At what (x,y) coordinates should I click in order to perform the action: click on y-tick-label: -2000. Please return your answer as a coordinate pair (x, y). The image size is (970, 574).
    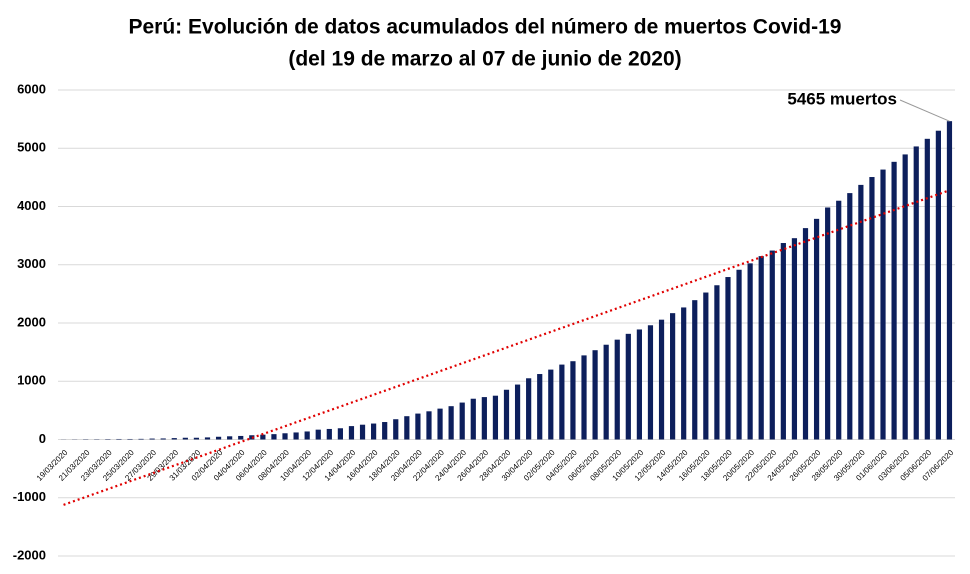
    Looking at the image, I should click on (29, 554).